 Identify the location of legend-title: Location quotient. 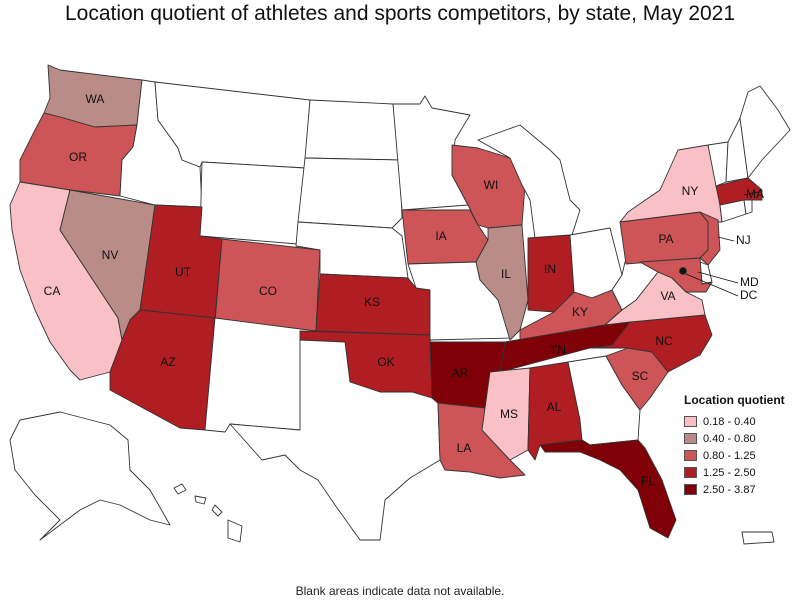
(734, 400).